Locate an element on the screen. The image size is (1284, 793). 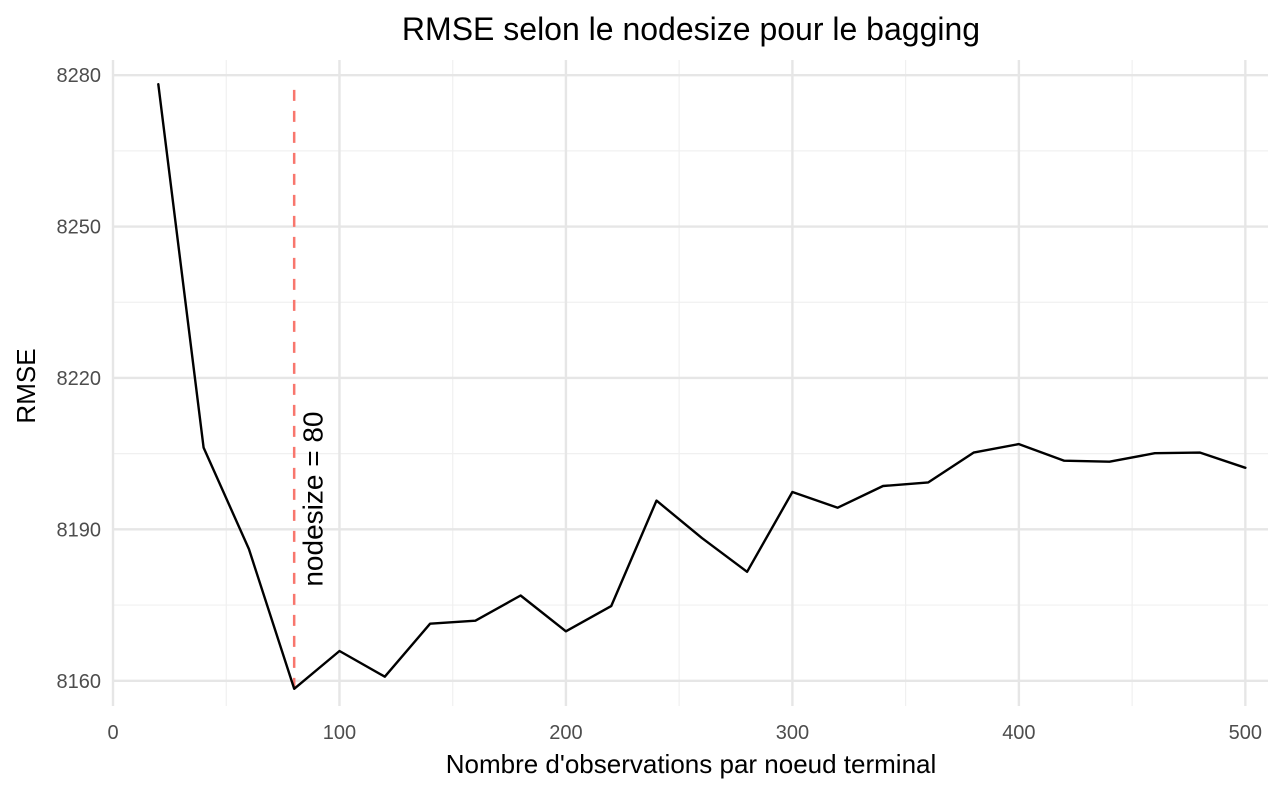
x-axis-ticks: 0 100 200 300 400 500 is located at coordinates (684, 733).